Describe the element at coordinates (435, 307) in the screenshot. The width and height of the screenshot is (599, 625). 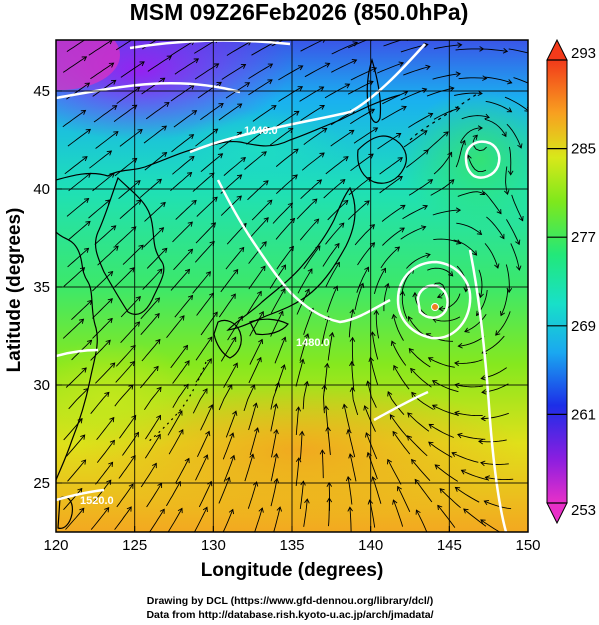
I see `low-pressure-centers` at that location.